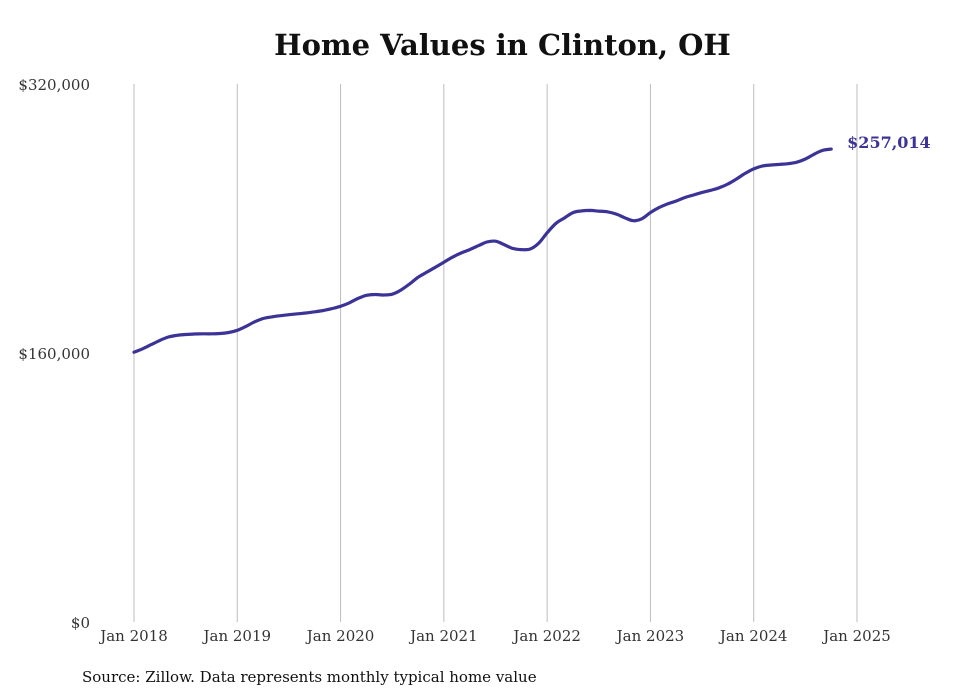 The width and height of the screenshot is (980, 699). What do you see at coordinates (340, 636) in the screenshot?
I see `x-tick-label: Jan 2020` at bounding box center [340, 636].